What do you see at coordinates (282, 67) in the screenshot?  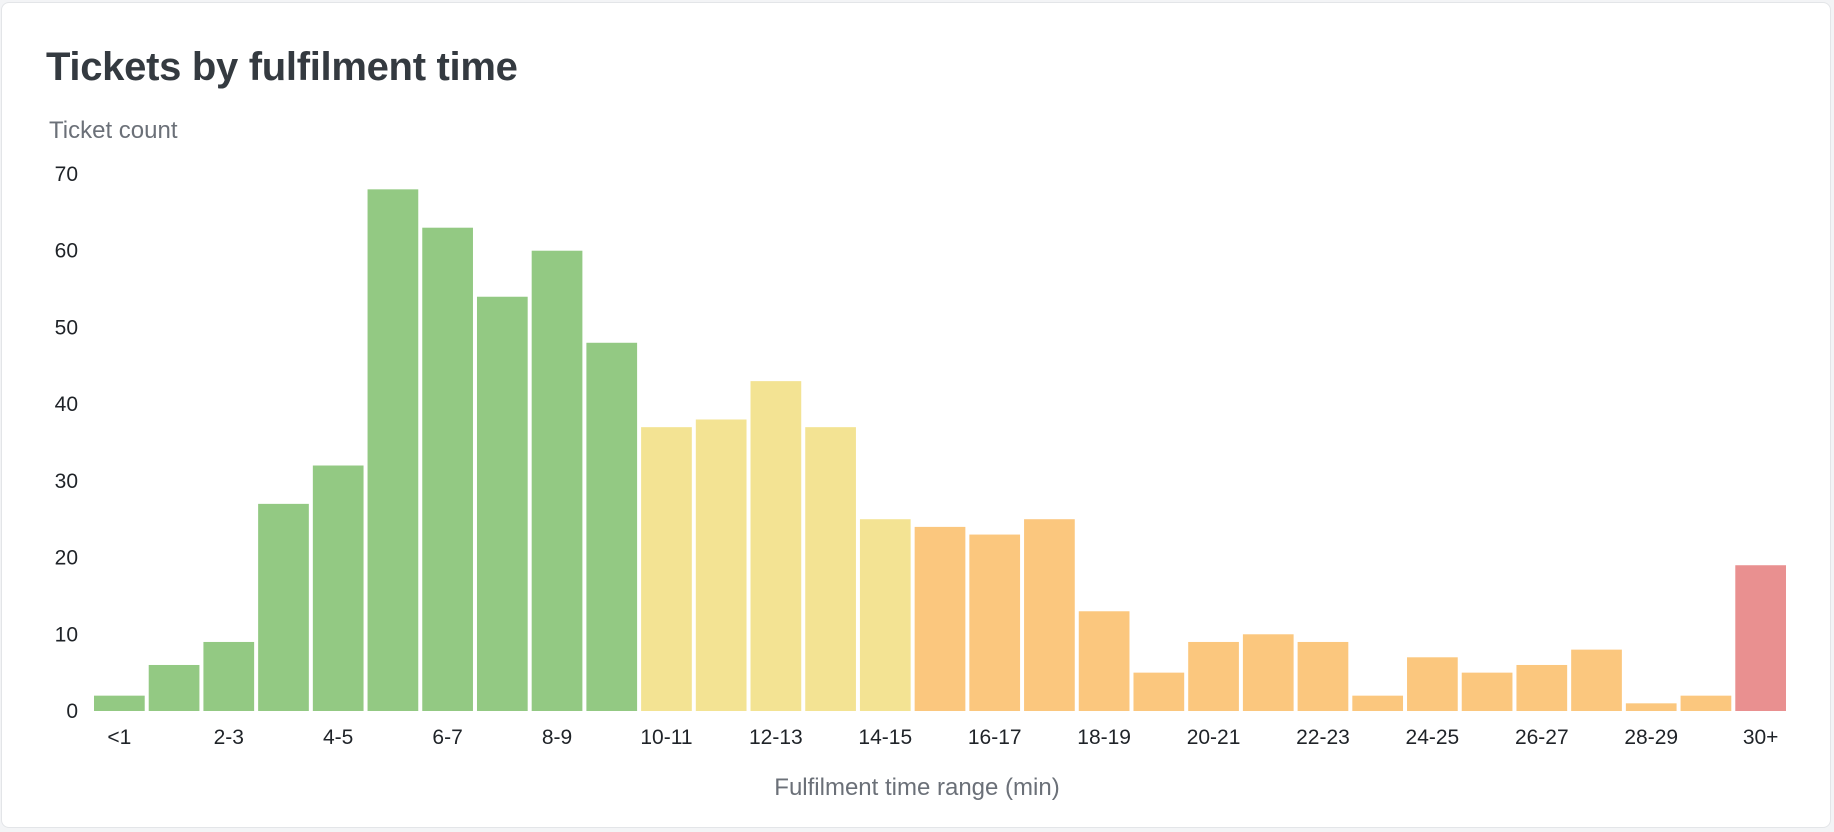 I see `chart-title: Tickets by fulfilment time` at bounding box center [282, 67].